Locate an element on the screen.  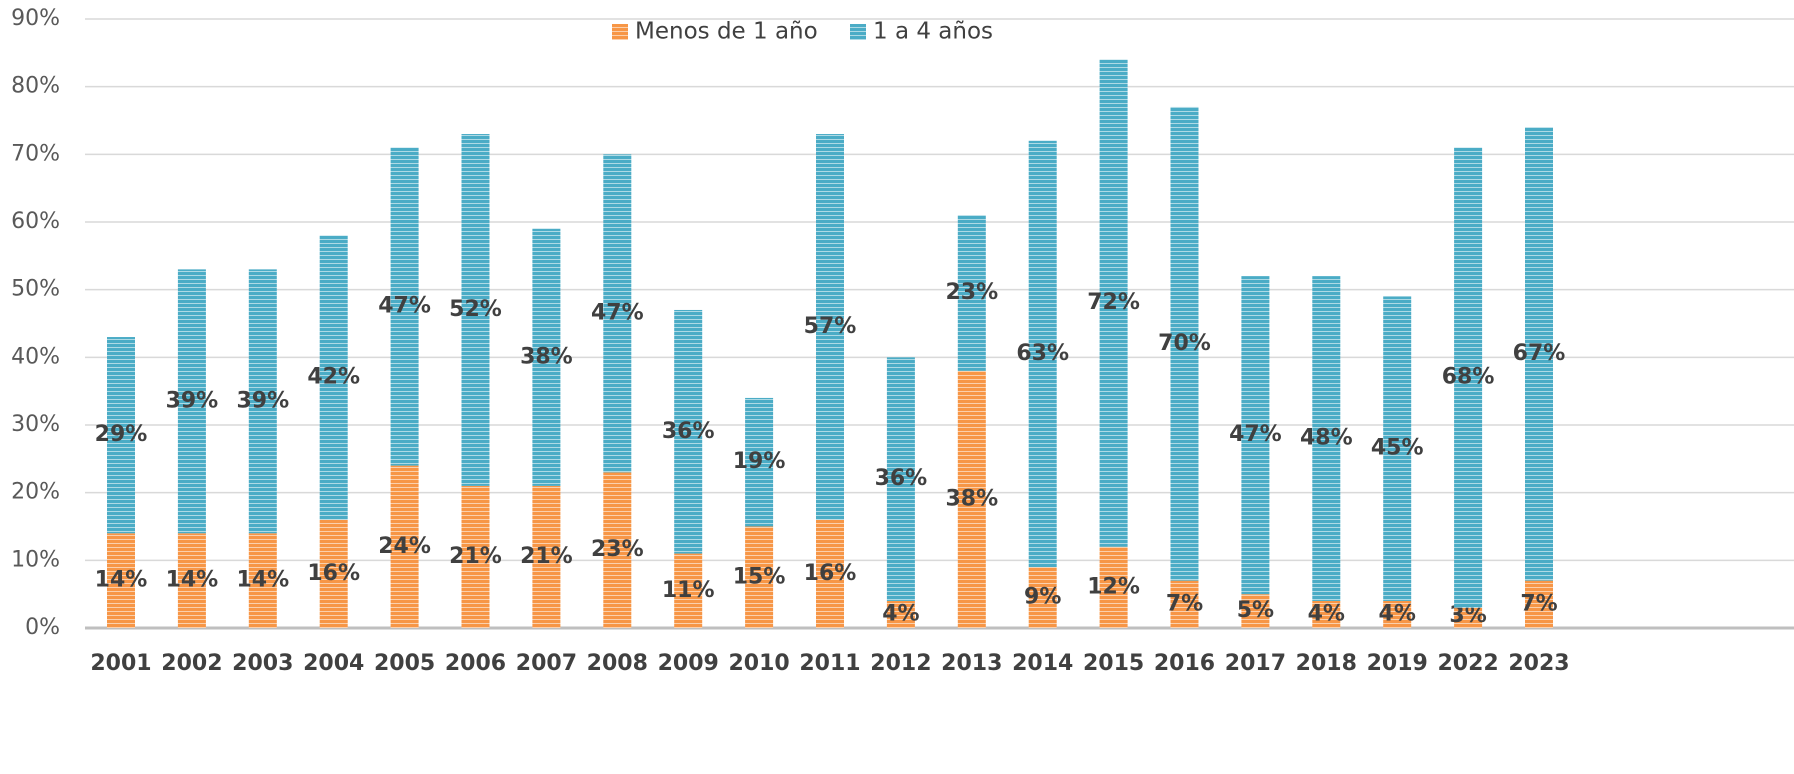
data-label: 52% is located at coordinates (475, 309).